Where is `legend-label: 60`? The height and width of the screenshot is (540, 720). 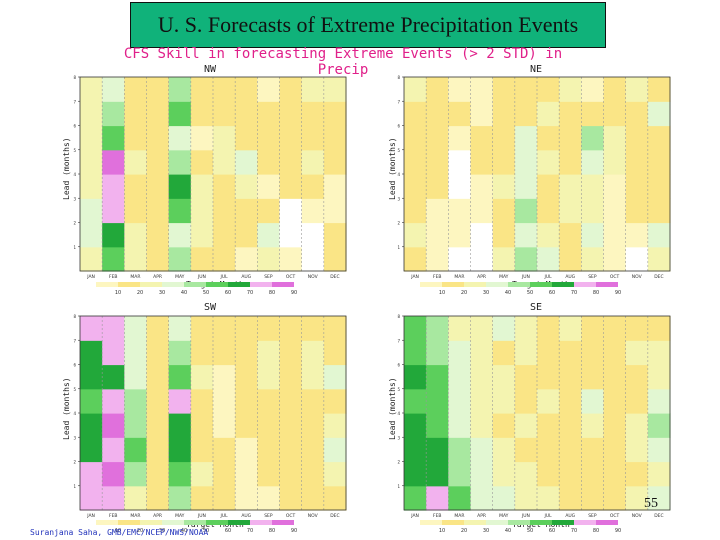
legend-label: 60 is located at coordinates (228, 293).